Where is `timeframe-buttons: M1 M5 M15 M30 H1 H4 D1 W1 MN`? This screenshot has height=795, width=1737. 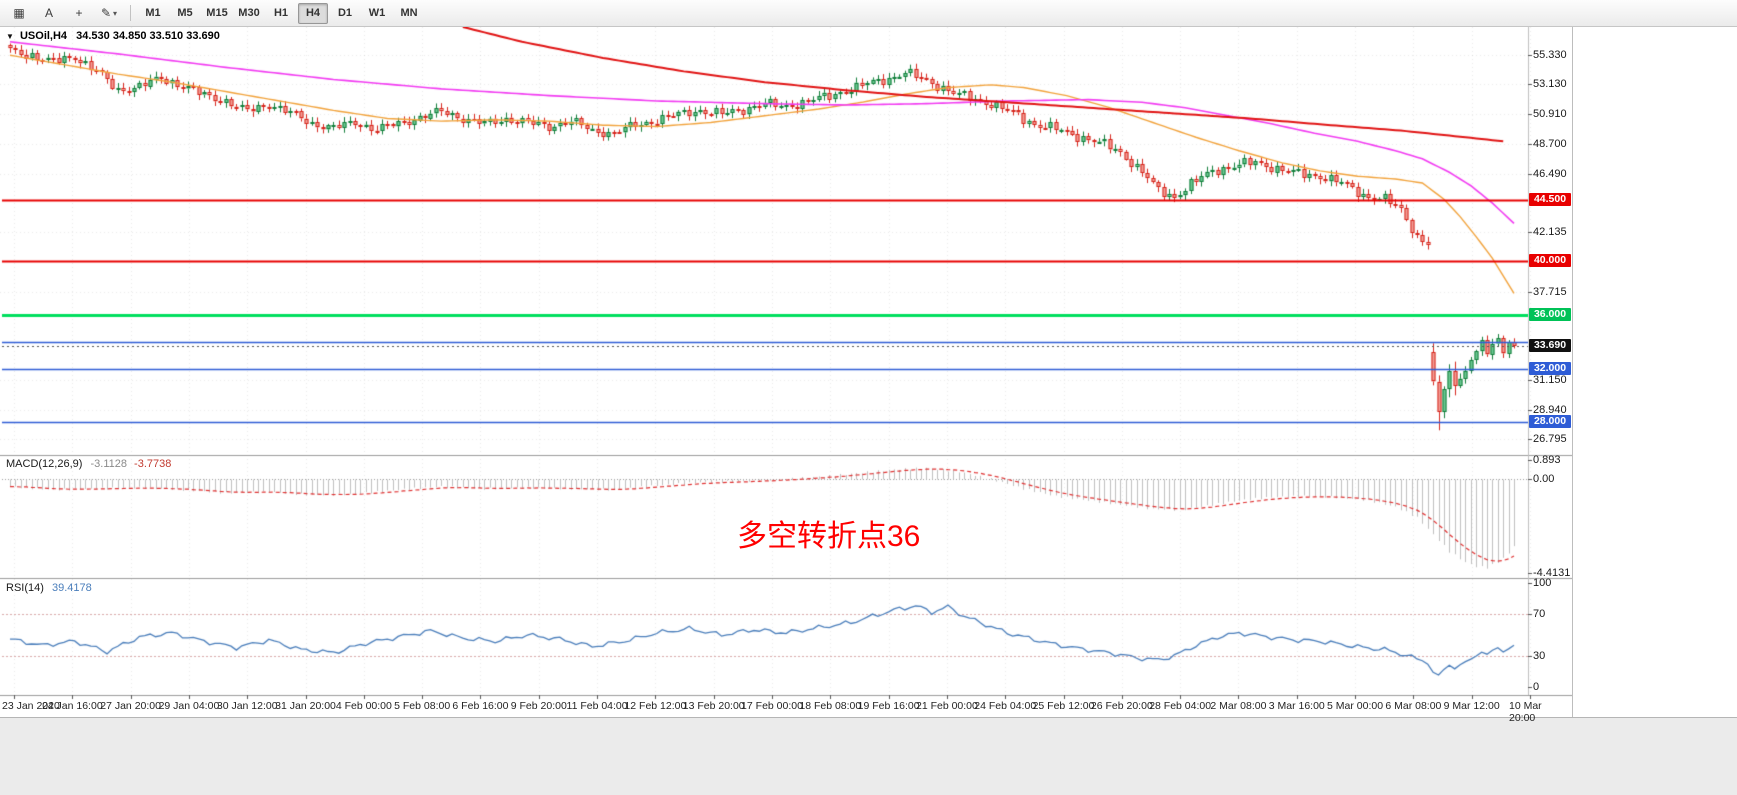
timeframe-buttons: M1 M5 M15 M30 H1 H4 D1 W1 MN is located at coordinates (281, 13).